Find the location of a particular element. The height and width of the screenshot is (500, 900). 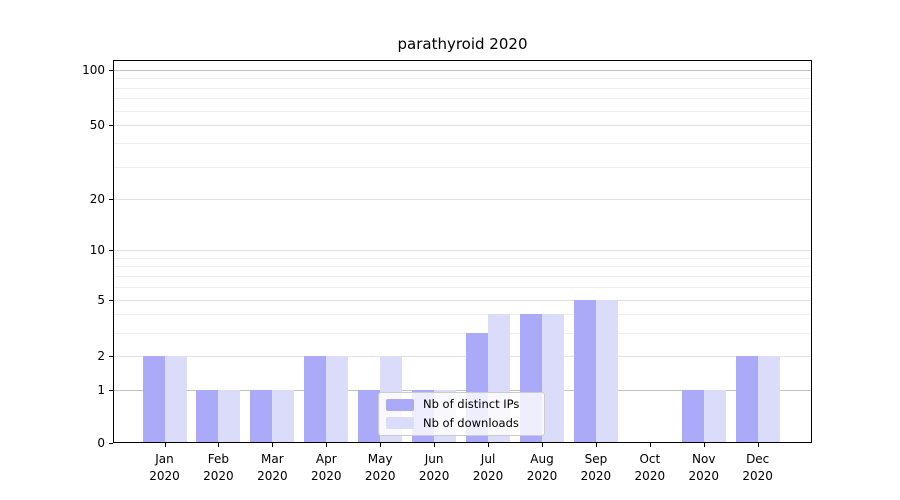

y-tick-label-10: 10 is located at coordinates (97, 250).